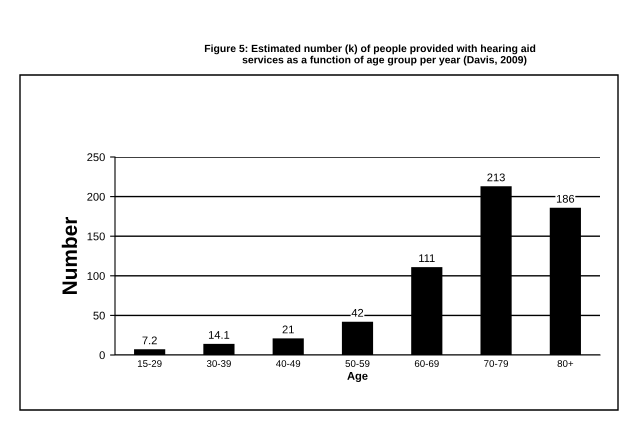  I want to click on data-label: 186, so click(565, 198).